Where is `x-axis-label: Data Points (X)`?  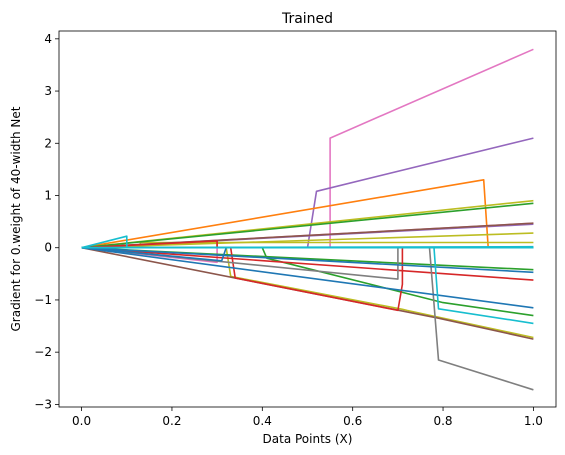
x-axis-label: Data Points (X) is located at coordinates (308, 439).